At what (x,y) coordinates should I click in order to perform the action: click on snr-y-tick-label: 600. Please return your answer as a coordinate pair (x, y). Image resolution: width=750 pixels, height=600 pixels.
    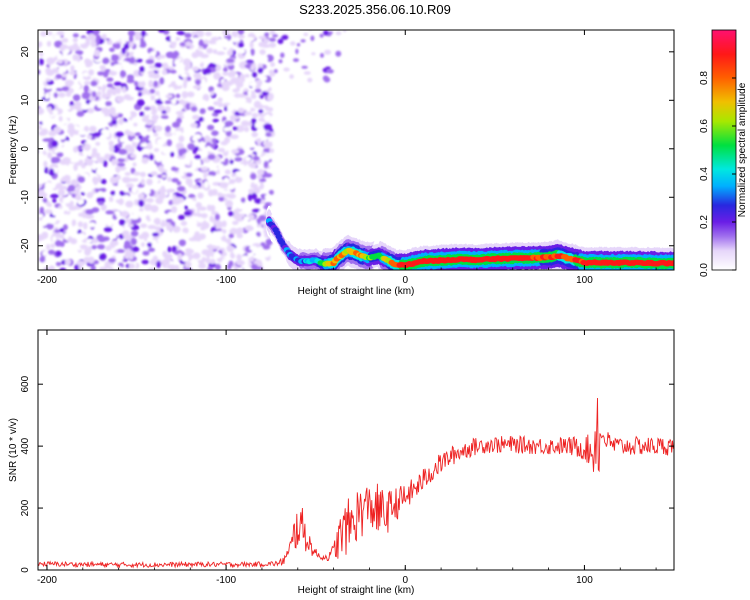
    Looking at the image, I should click on (25, 383).